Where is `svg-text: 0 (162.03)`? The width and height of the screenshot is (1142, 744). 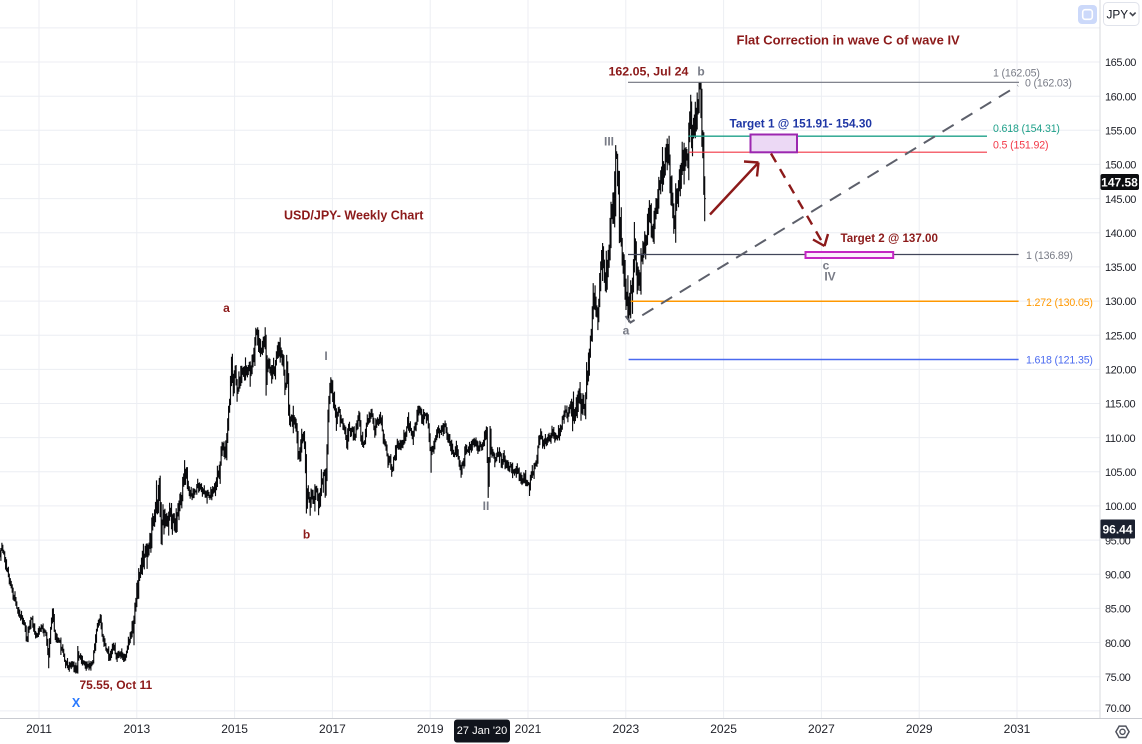 svg-text: 0 (162.03) is located at coordinates (1048, 84).